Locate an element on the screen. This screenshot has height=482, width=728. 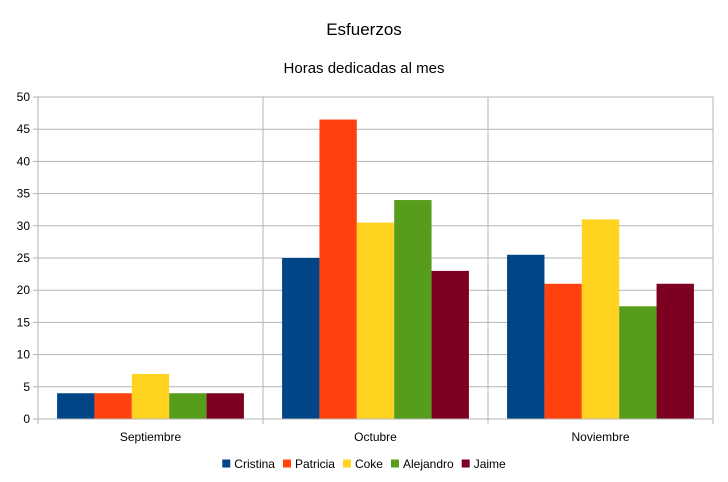
legend-item-cristina: Cristina is located at coordinates (248, 464).